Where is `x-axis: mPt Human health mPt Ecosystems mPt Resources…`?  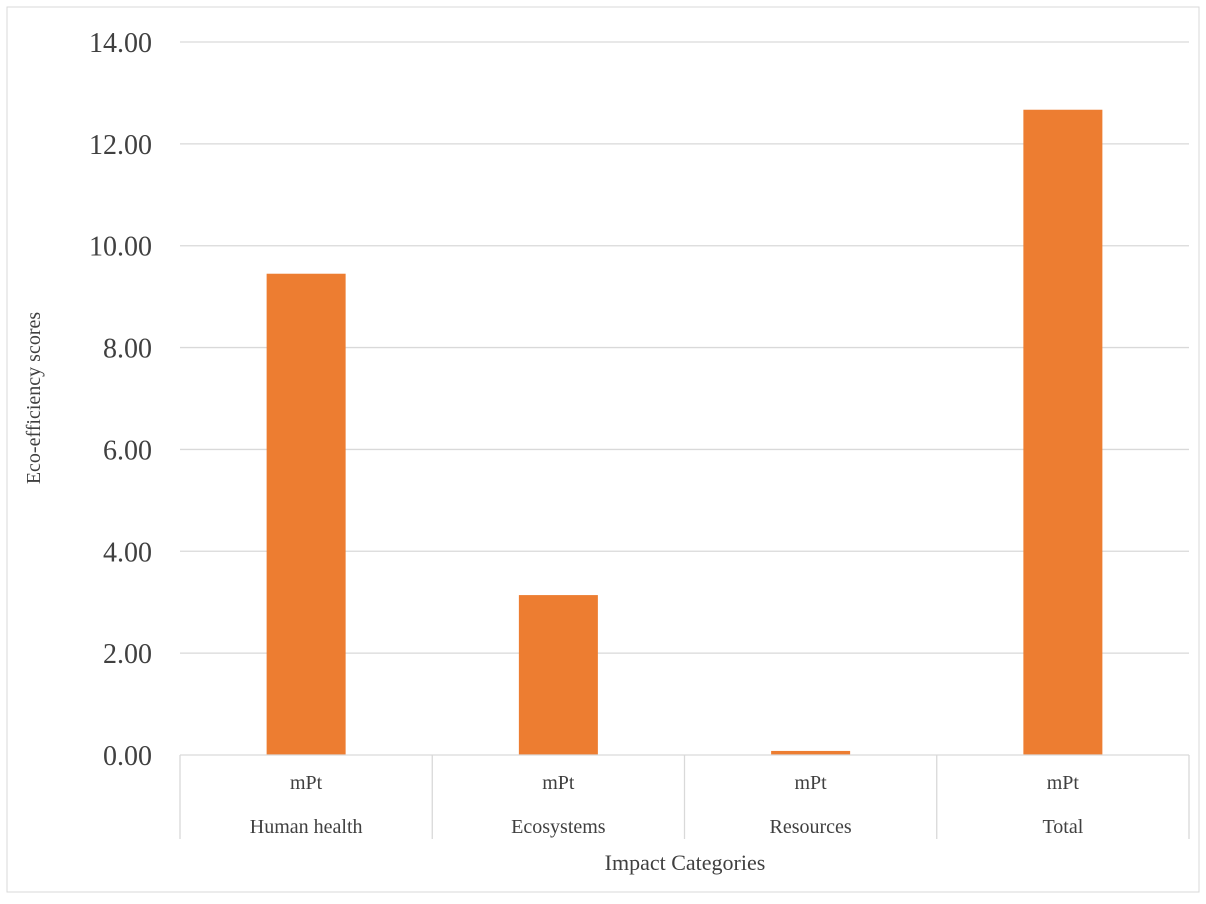 x-axis: mPt Human health mPt Ecosystems mPt Resources… is located at coordinates (684, 796).